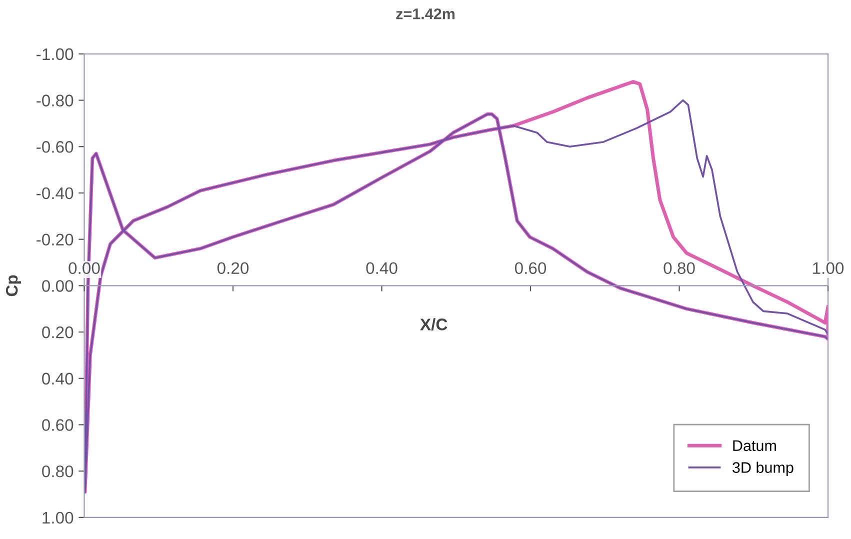 Image resolution: width=851 pixels, height=539 pixels. Describe the element at coordinates (754, 446) in the screenshot. I see `legend-label: Datum` at that location.